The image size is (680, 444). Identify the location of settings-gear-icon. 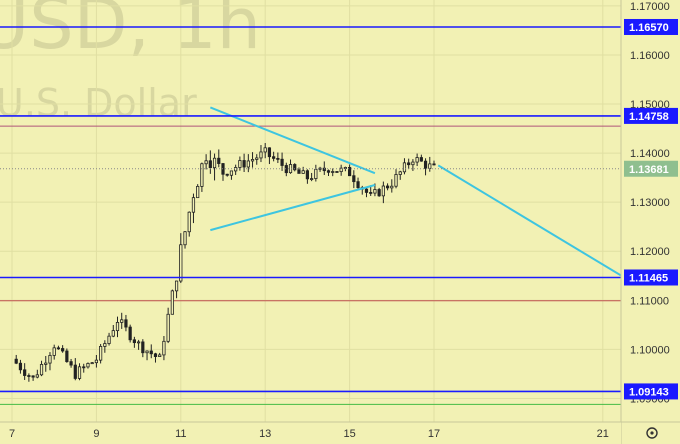
(652, 433).